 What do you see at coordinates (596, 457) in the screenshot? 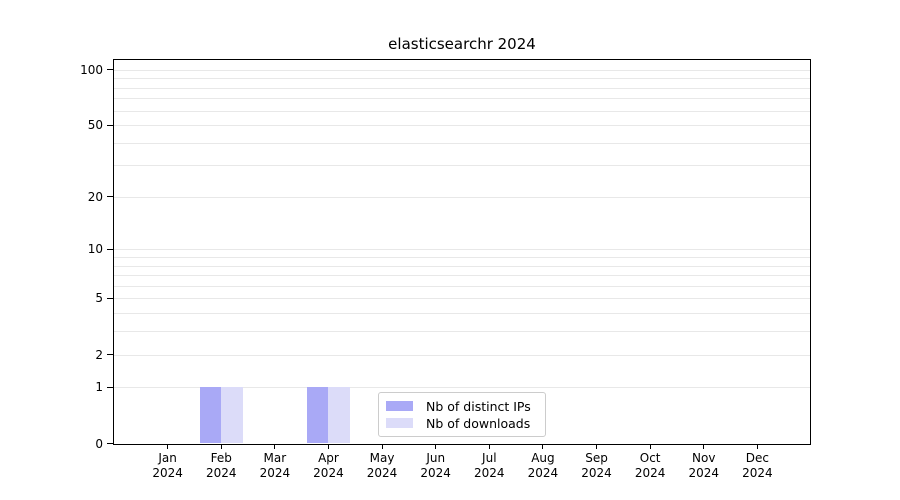
I see `x-tick-label-month: Sep` at bounding box center [596, 457].